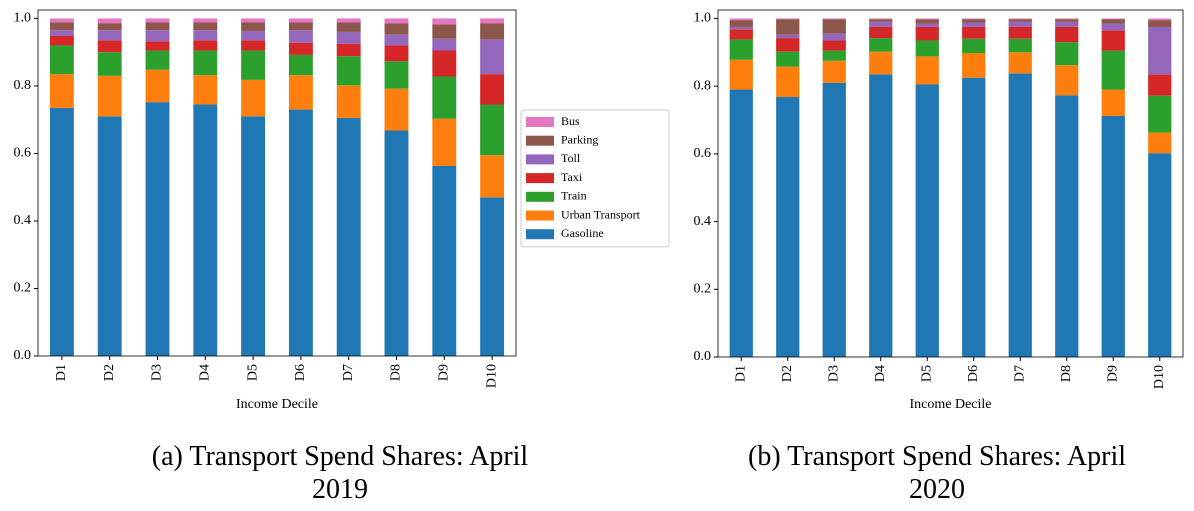  What do you see at coordinates (300, 372) in the screenshot?
I see `x-tick-label: D6` at bounding box center [300, 372].